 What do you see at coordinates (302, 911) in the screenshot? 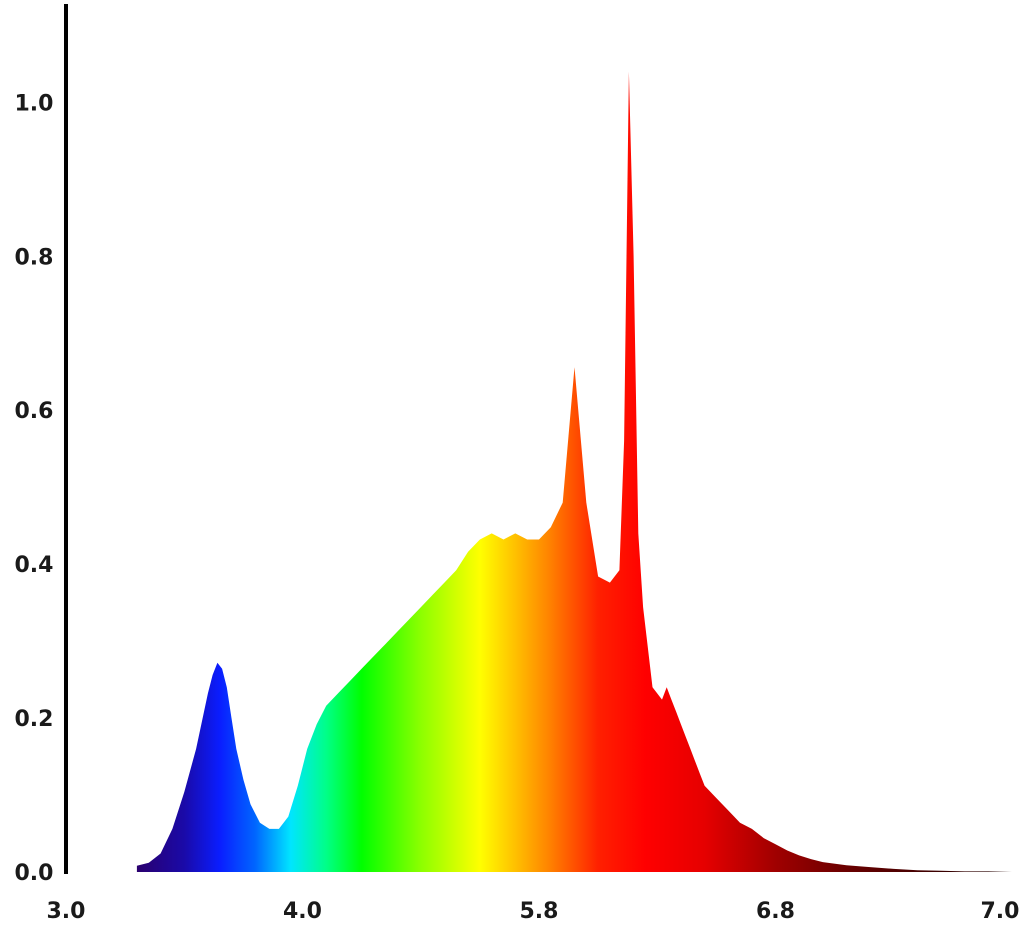
I see `x-tick-label: 4.0` at bounding box center [302, 911].